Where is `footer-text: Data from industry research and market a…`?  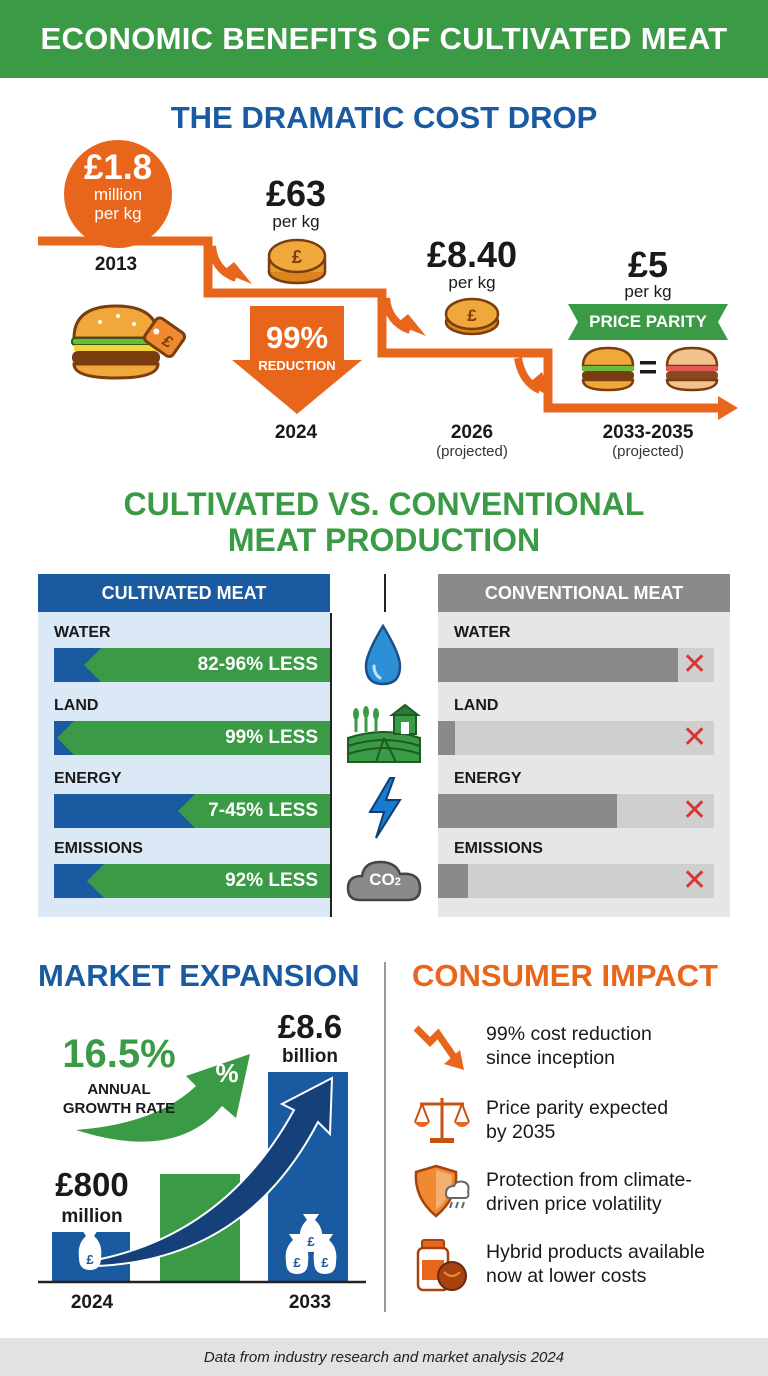 footer-text: Data from industry research and market a… is located at coordinates (384, 1357).